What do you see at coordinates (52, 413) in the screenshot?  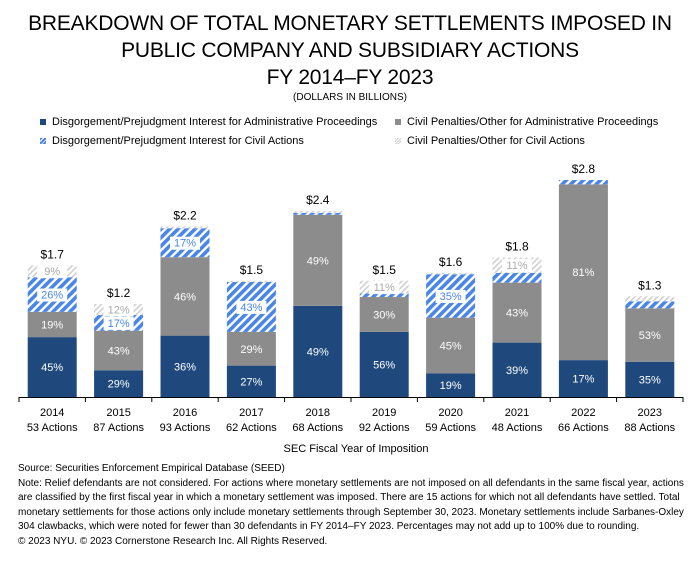 I see `x-tick-label-year: 2014` at bounding box center [52, 413].